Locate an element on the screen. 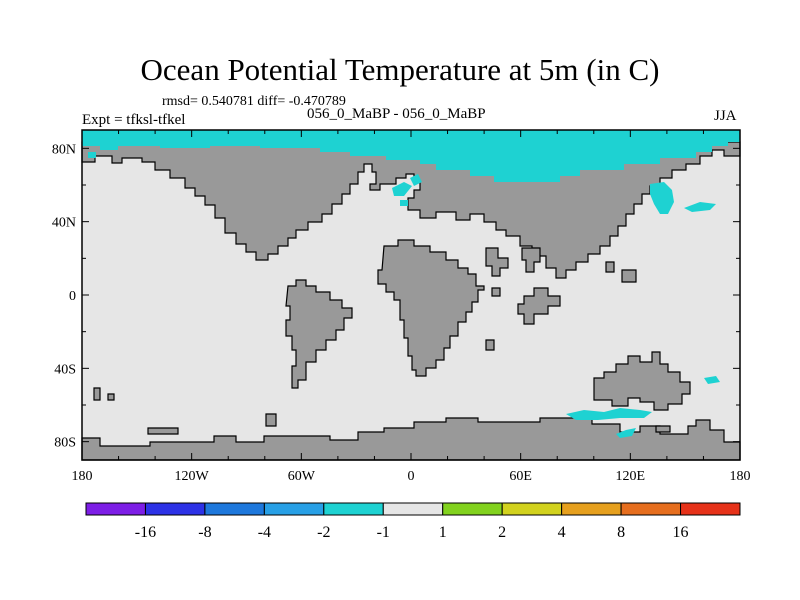  x-tick-label: 0 is located at coordinates (411, 476).